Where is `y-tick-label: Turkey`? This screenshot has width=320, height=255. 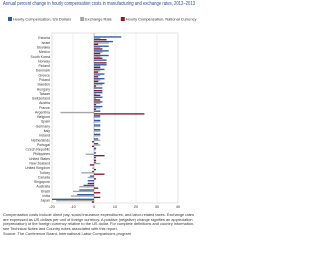
y-tick-label: Turkey is located at coordinates (44, 173).